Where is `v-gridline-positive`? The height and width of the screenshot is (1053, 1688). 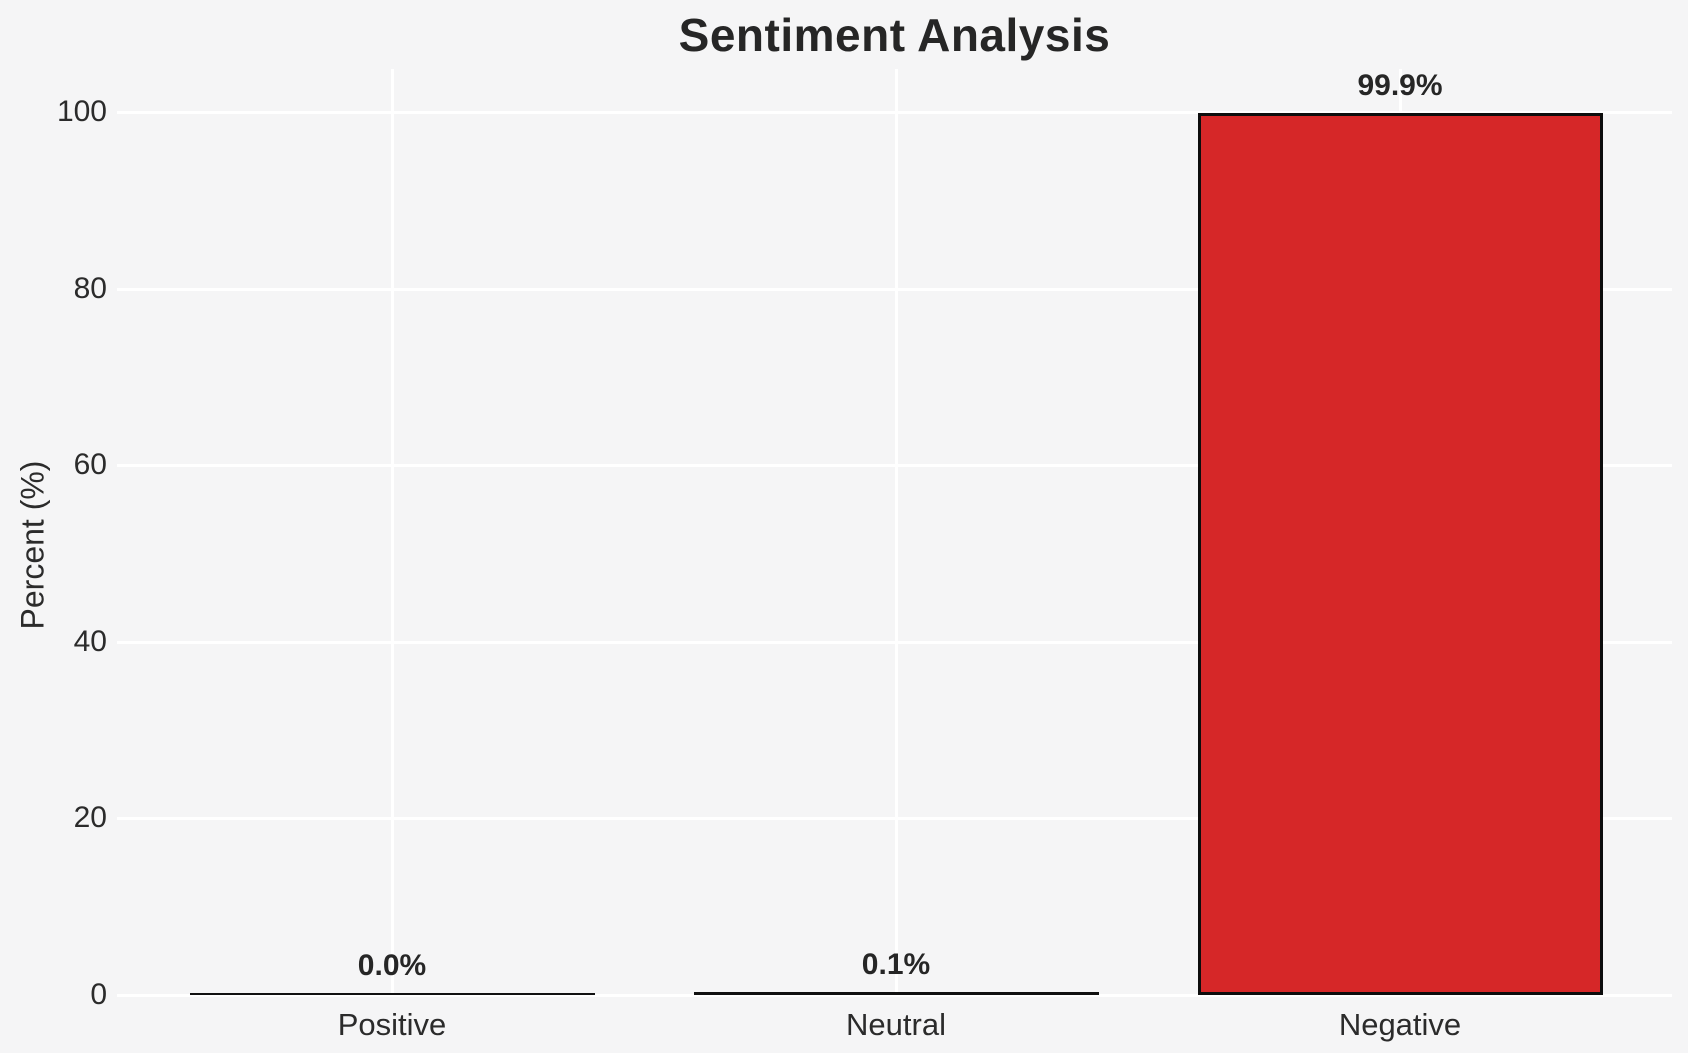 v-gridline-positive is located at coordinates (392, 532).